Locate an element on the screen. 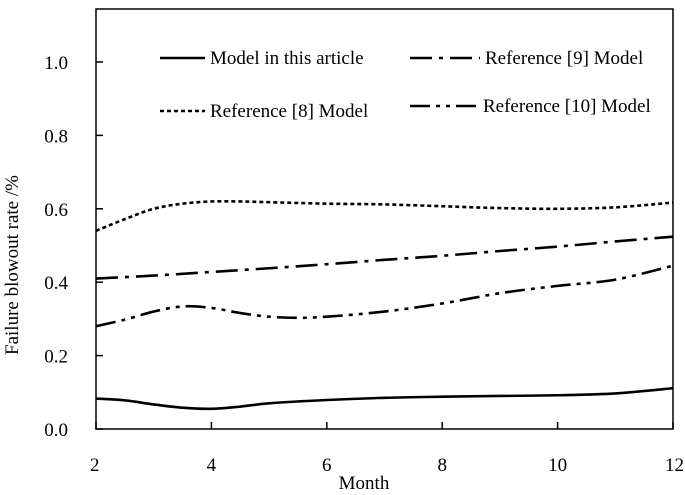 The width and height of the screenshot is (685, 495). y-tick-label: 1.0 is located at coordinates (56, 63).